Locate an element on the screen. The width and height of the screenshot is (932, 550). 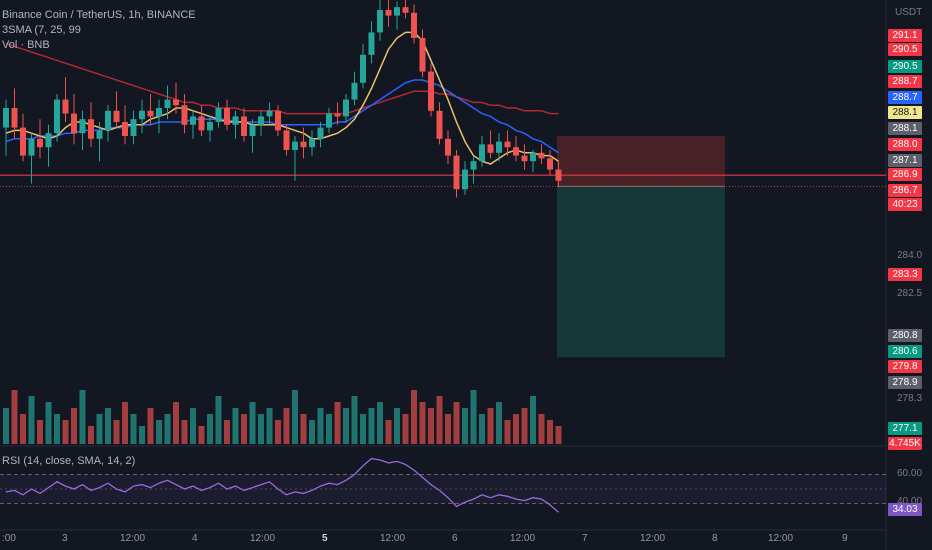
price-tag: 280.8 is located at coordinates (905, 335).